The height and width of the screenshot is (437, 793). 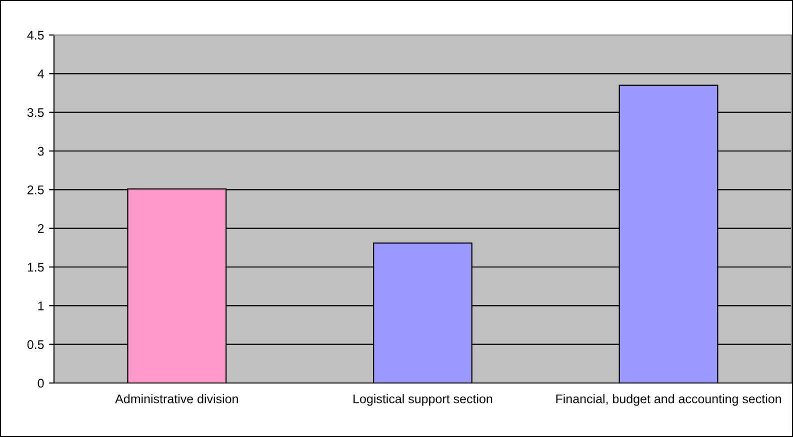 I want to click on y-tick-label: 2, so click(x=41, y=228).